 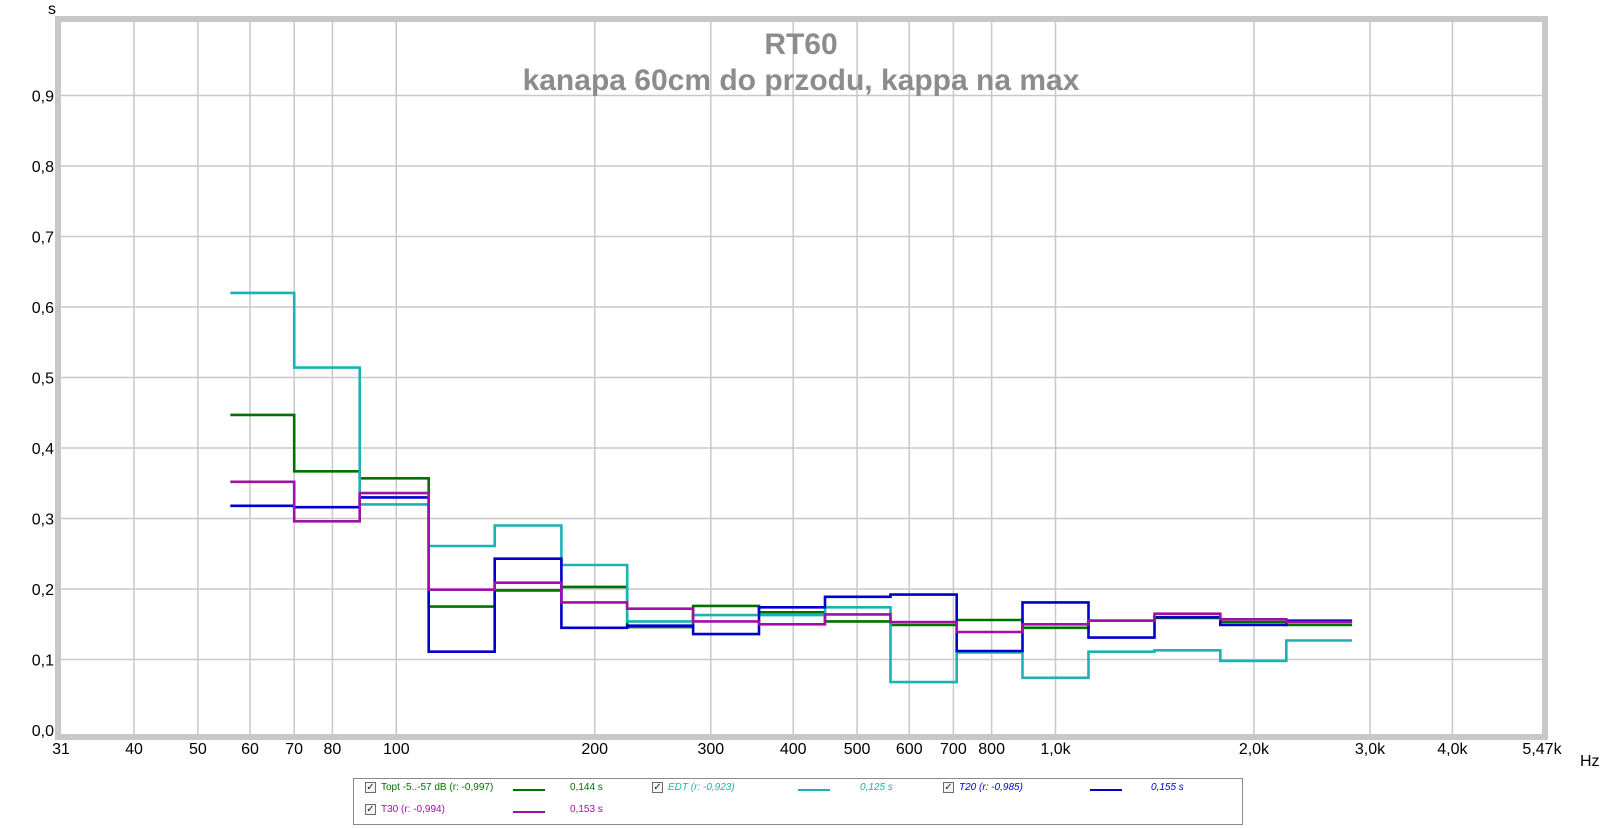 I want to click on chart-title: RT60, so click(x=800, y=44).